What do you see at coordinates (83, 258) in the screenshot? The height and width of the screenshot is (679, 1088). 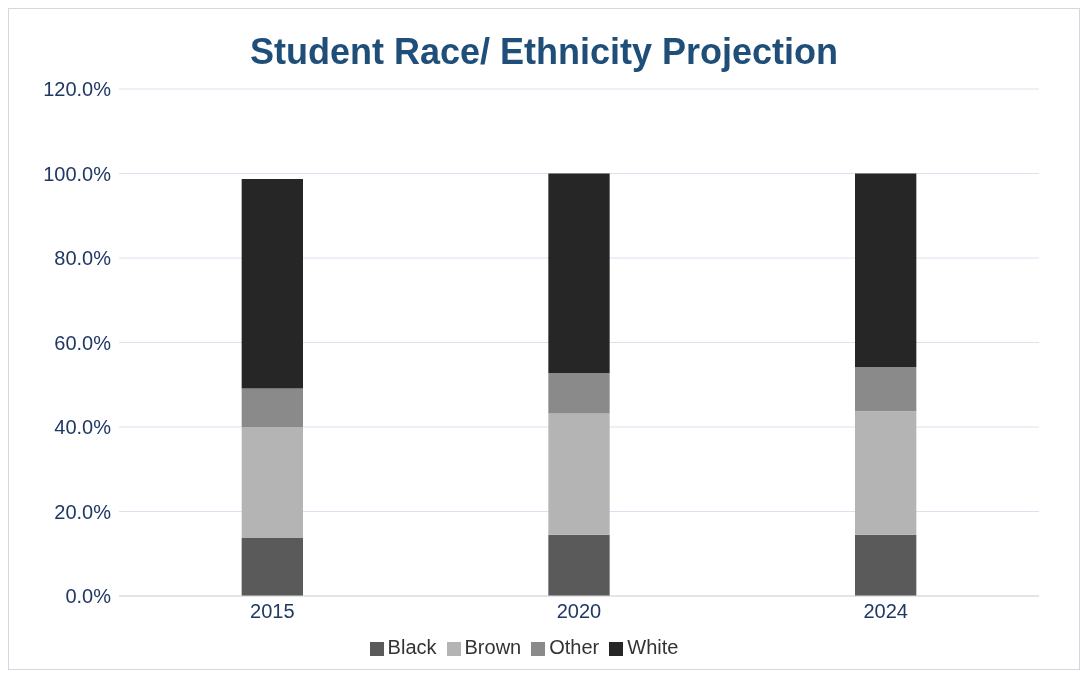 I see `y-tick-label: 80.0%` at bounding box center [83, 258].